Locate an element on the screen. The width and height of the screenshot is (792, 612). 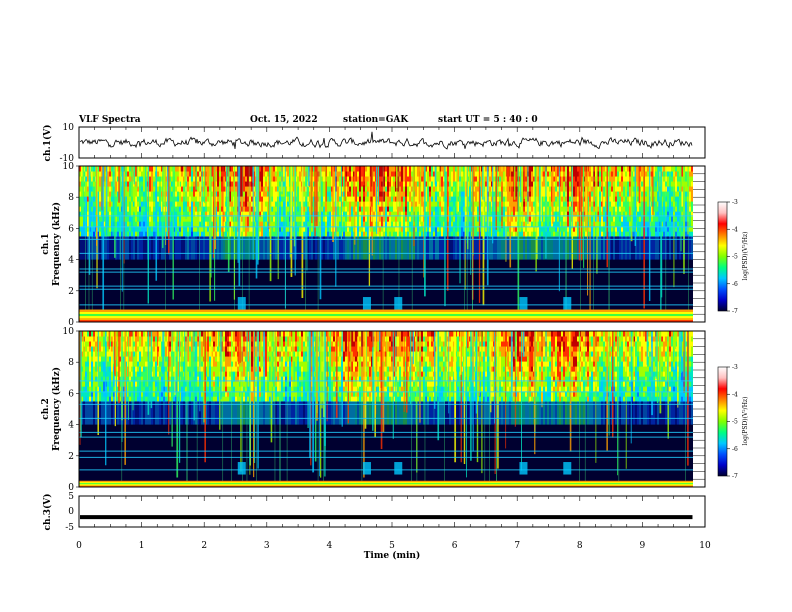
figure-title: VLF Spectra is located at coordinates (109, 120).